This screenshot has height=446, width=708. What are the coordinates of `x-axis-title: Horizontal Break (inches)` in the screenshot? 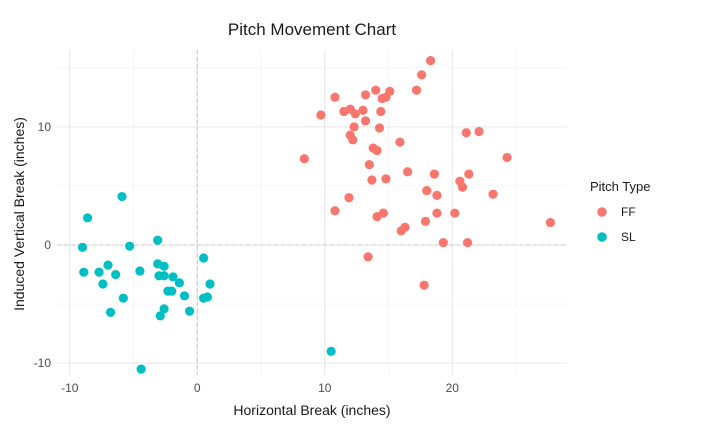 It's located at (311, 410).